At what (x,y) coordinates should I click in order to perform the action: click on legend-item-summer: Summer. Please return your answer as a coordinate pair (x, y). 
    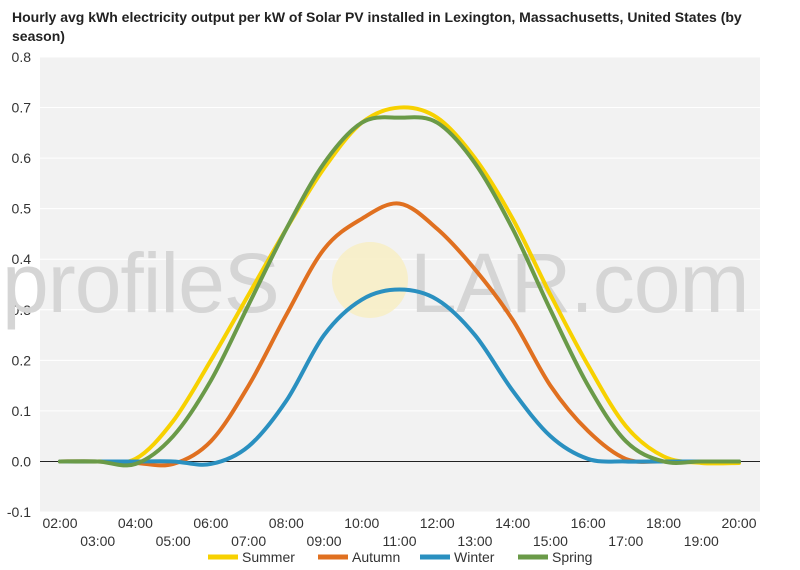
    Looking at the image, I should click on (251, 557).